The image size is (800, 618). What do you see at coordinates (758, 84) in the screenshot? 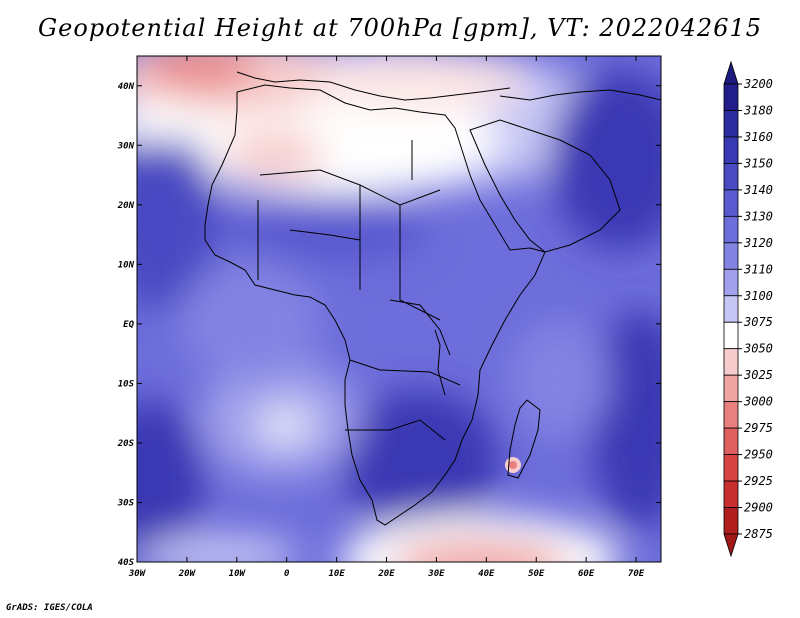
I see `colorbar-level-label: 3200` at bounding box center [758, 84].